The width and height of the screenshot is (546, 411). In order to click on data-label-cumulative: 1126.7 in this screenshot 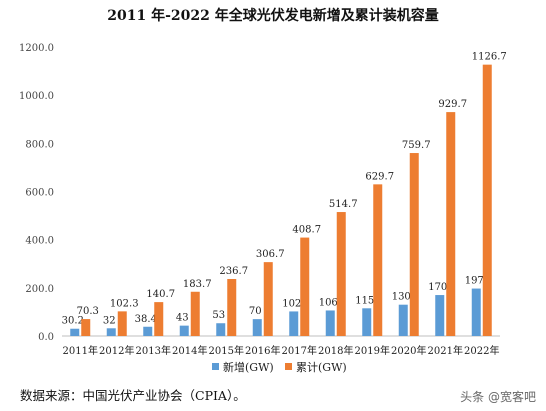, I will do `click(489, 57)`.